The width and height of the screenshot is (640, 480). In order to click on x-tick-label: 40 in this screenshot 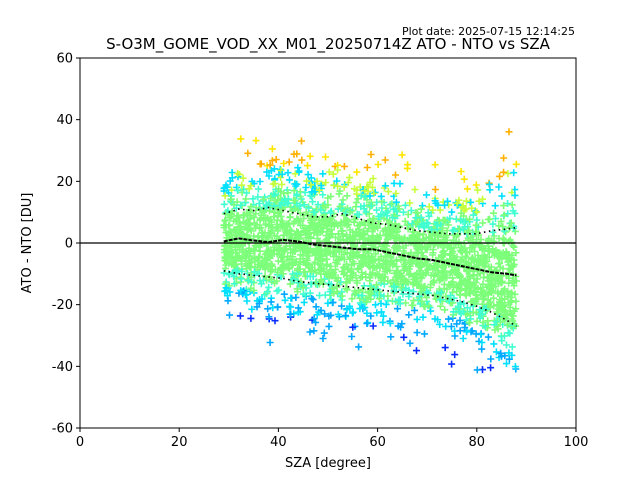, I will do `click(278, 442)`.